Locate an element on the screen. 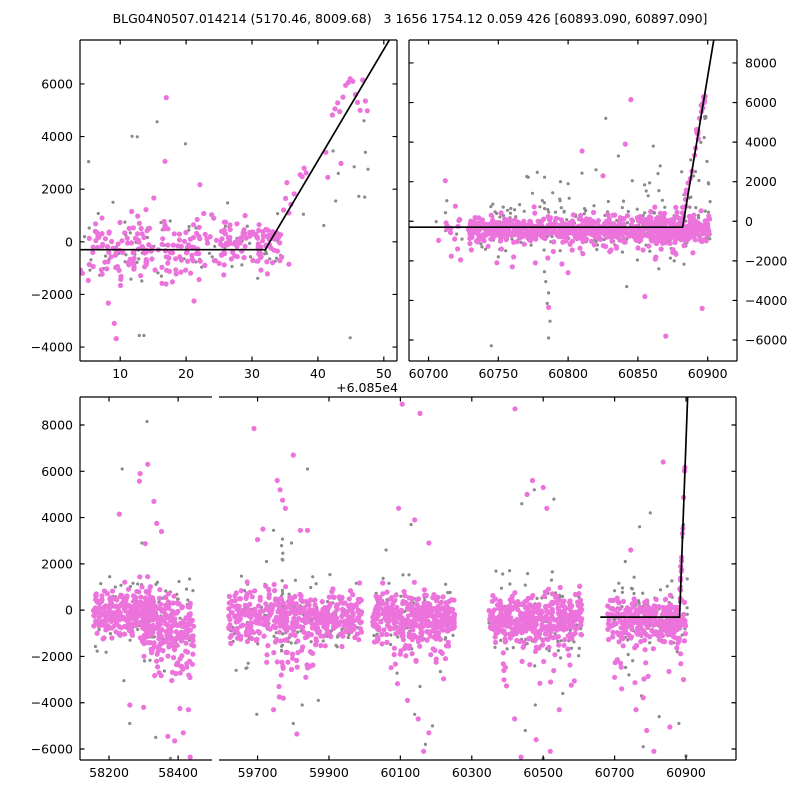  x-tick-label: 60100 is located at coordinates (400, 772).